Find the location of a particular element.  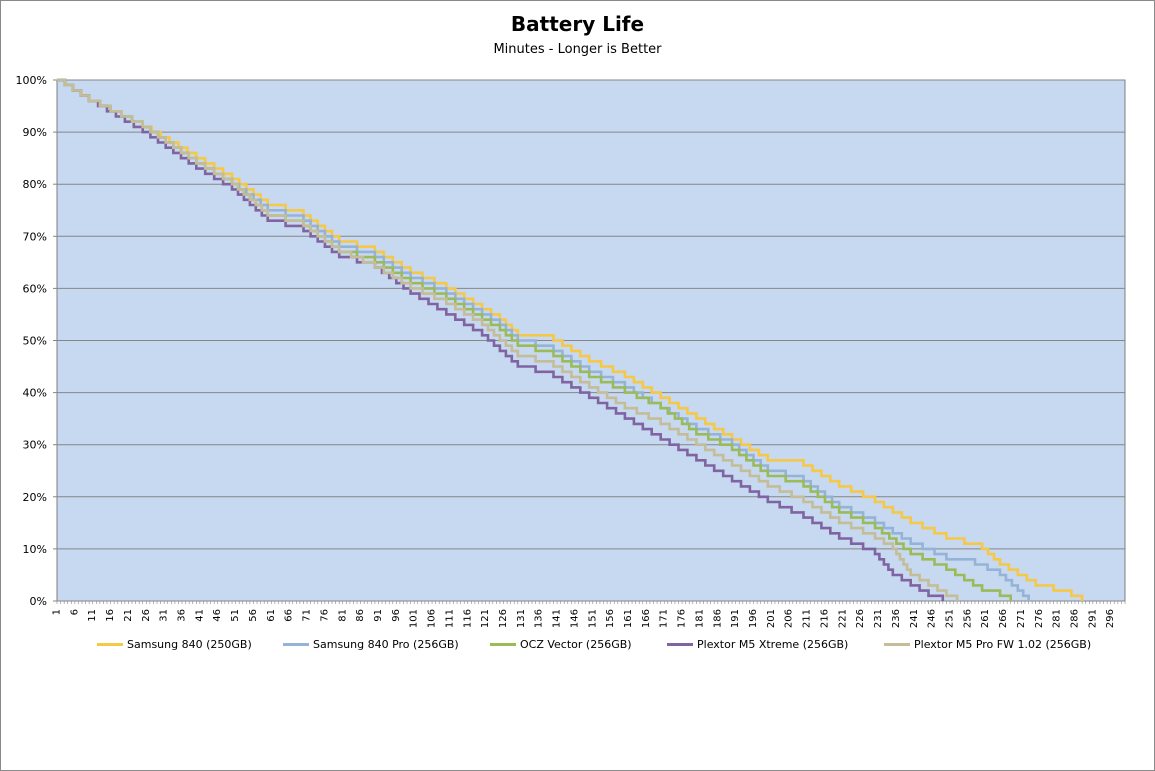

x-tick-label: 221 is located at coordinates (842, 618).